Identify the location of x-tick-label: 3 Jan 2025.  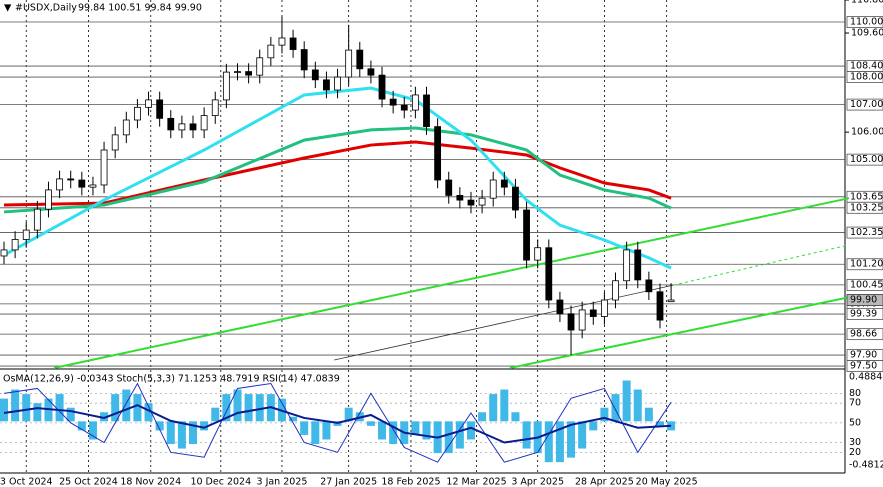
(282, 482).